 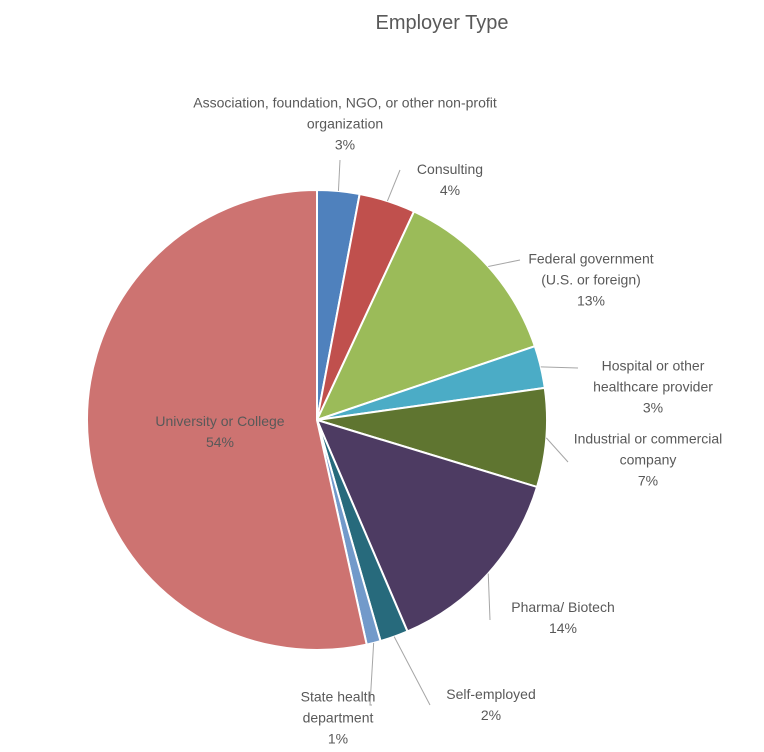 What do you see at coordinates (648, 480) in the screenshot?
I see `value-label: 7%` at bounding box center [648, 480].